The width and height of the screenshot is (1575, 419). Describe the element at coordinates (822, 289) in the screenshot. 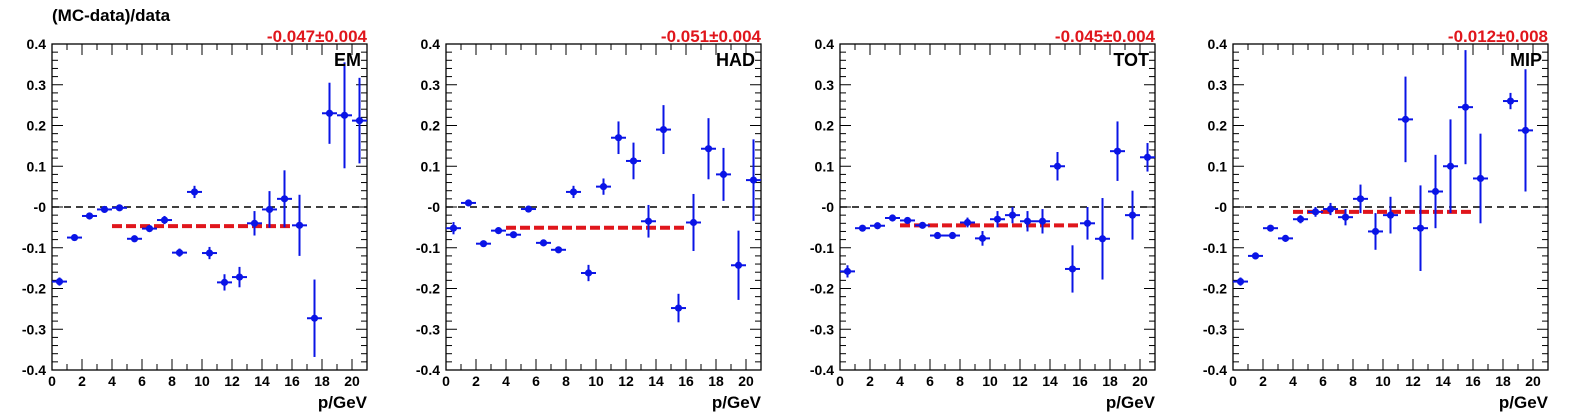

I see `y-tick-label: -0.2` at that location.